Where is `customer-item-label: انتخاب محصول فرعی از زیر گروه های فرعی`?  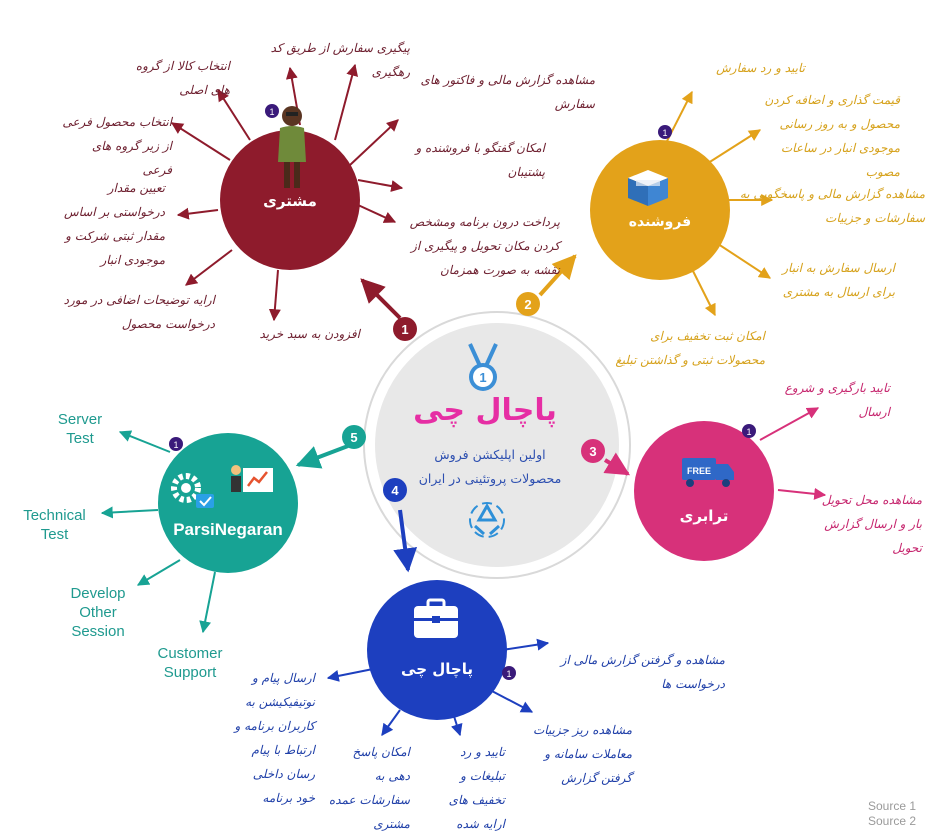 customer-item-label: انتخاب محصول فرعی از زیر گروه های فرعی is located at coordinates (117, 146).